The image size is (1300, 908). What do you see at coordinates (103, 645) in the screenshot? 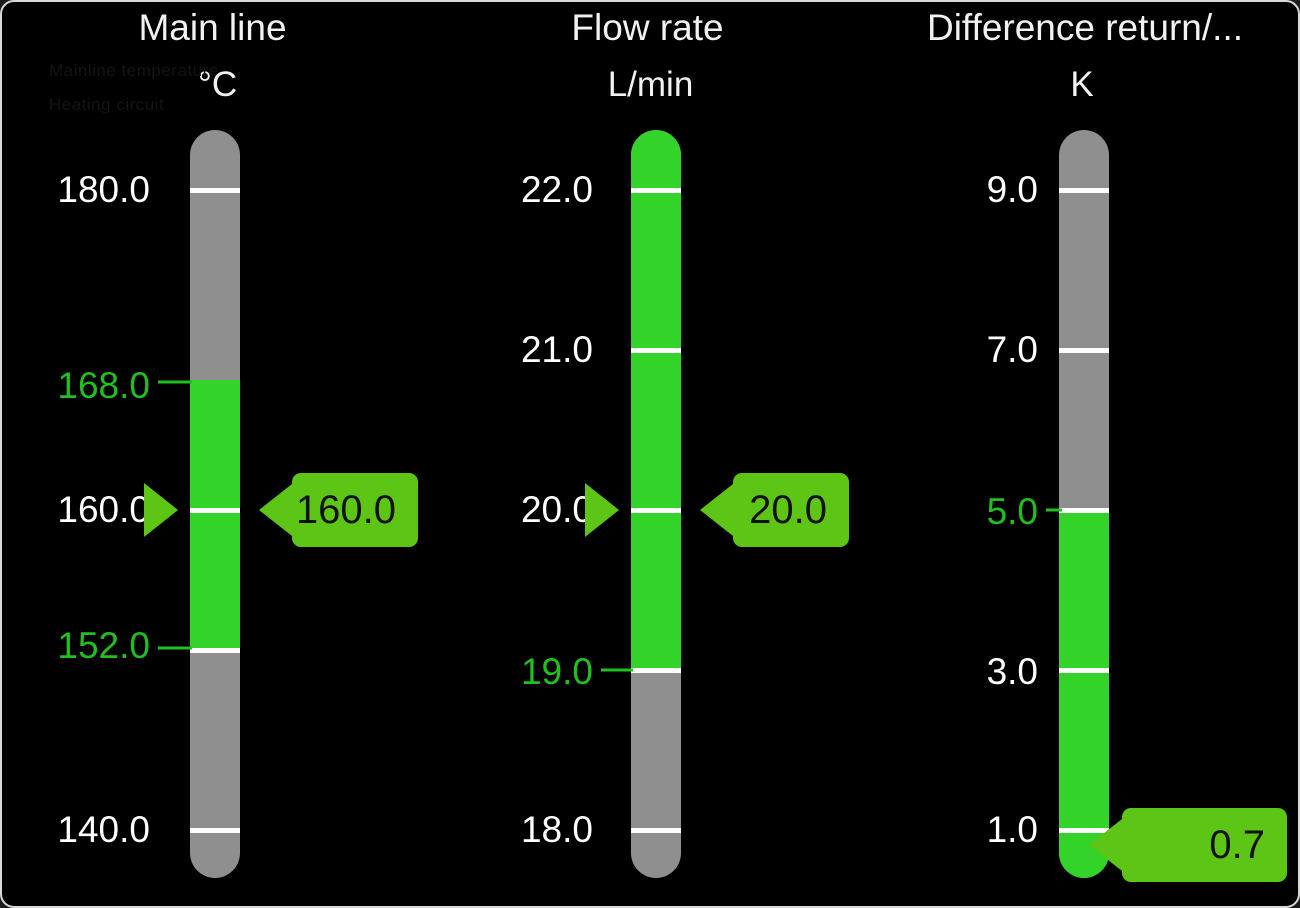
I see `scale-label-152: 152.0` at bounding box center [103, 645].